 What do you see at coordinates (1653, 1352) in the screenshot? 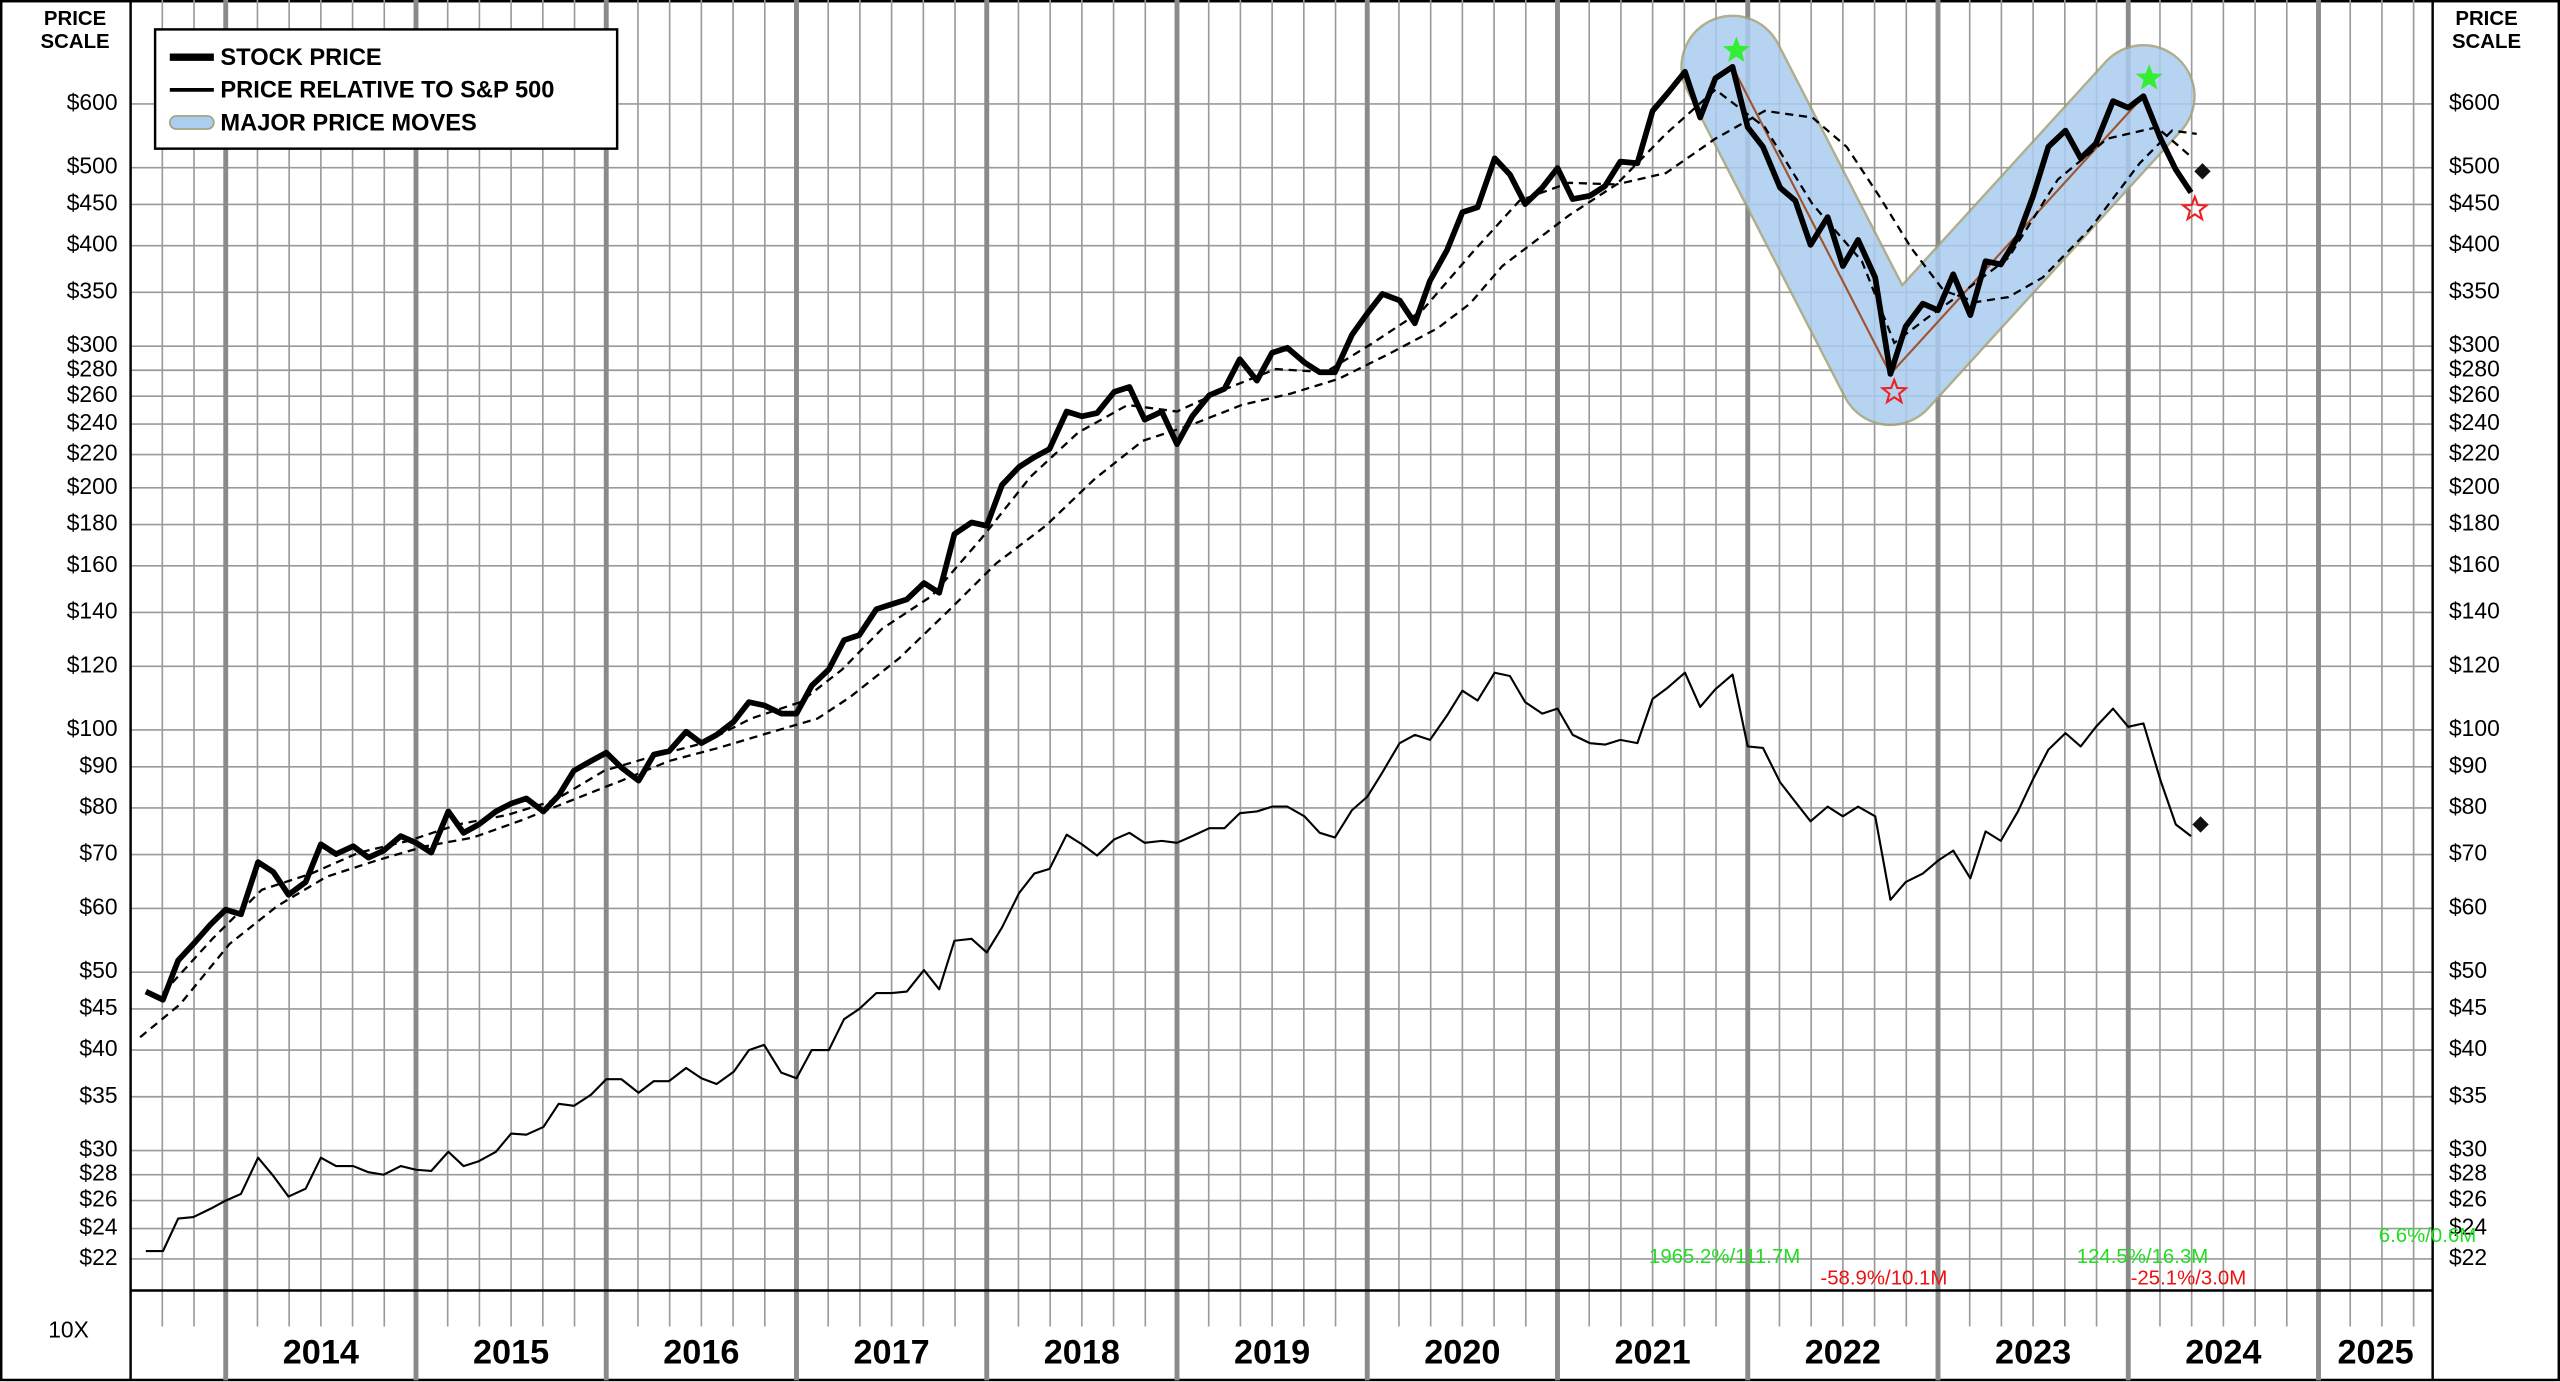
I see `x-tick-label: 2021` at bounding box center [1653, 1352].